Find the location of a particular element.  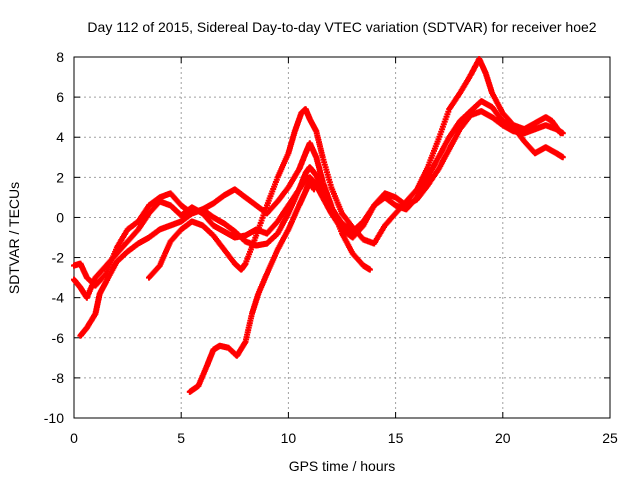

x-tick-label: 20 is located at coordinates (503, 438).